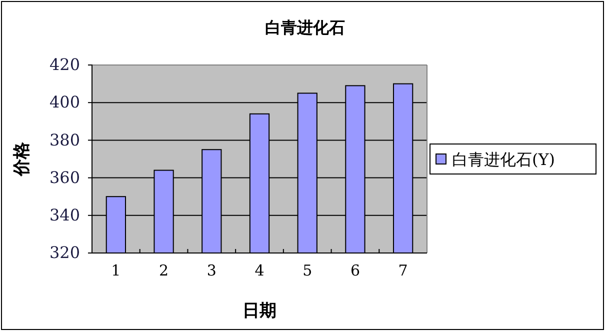 The image size is (606, 332). Describe the element at coordinates (64, 215) in the screenshot. I see `y-tick-label: 340` at that location.